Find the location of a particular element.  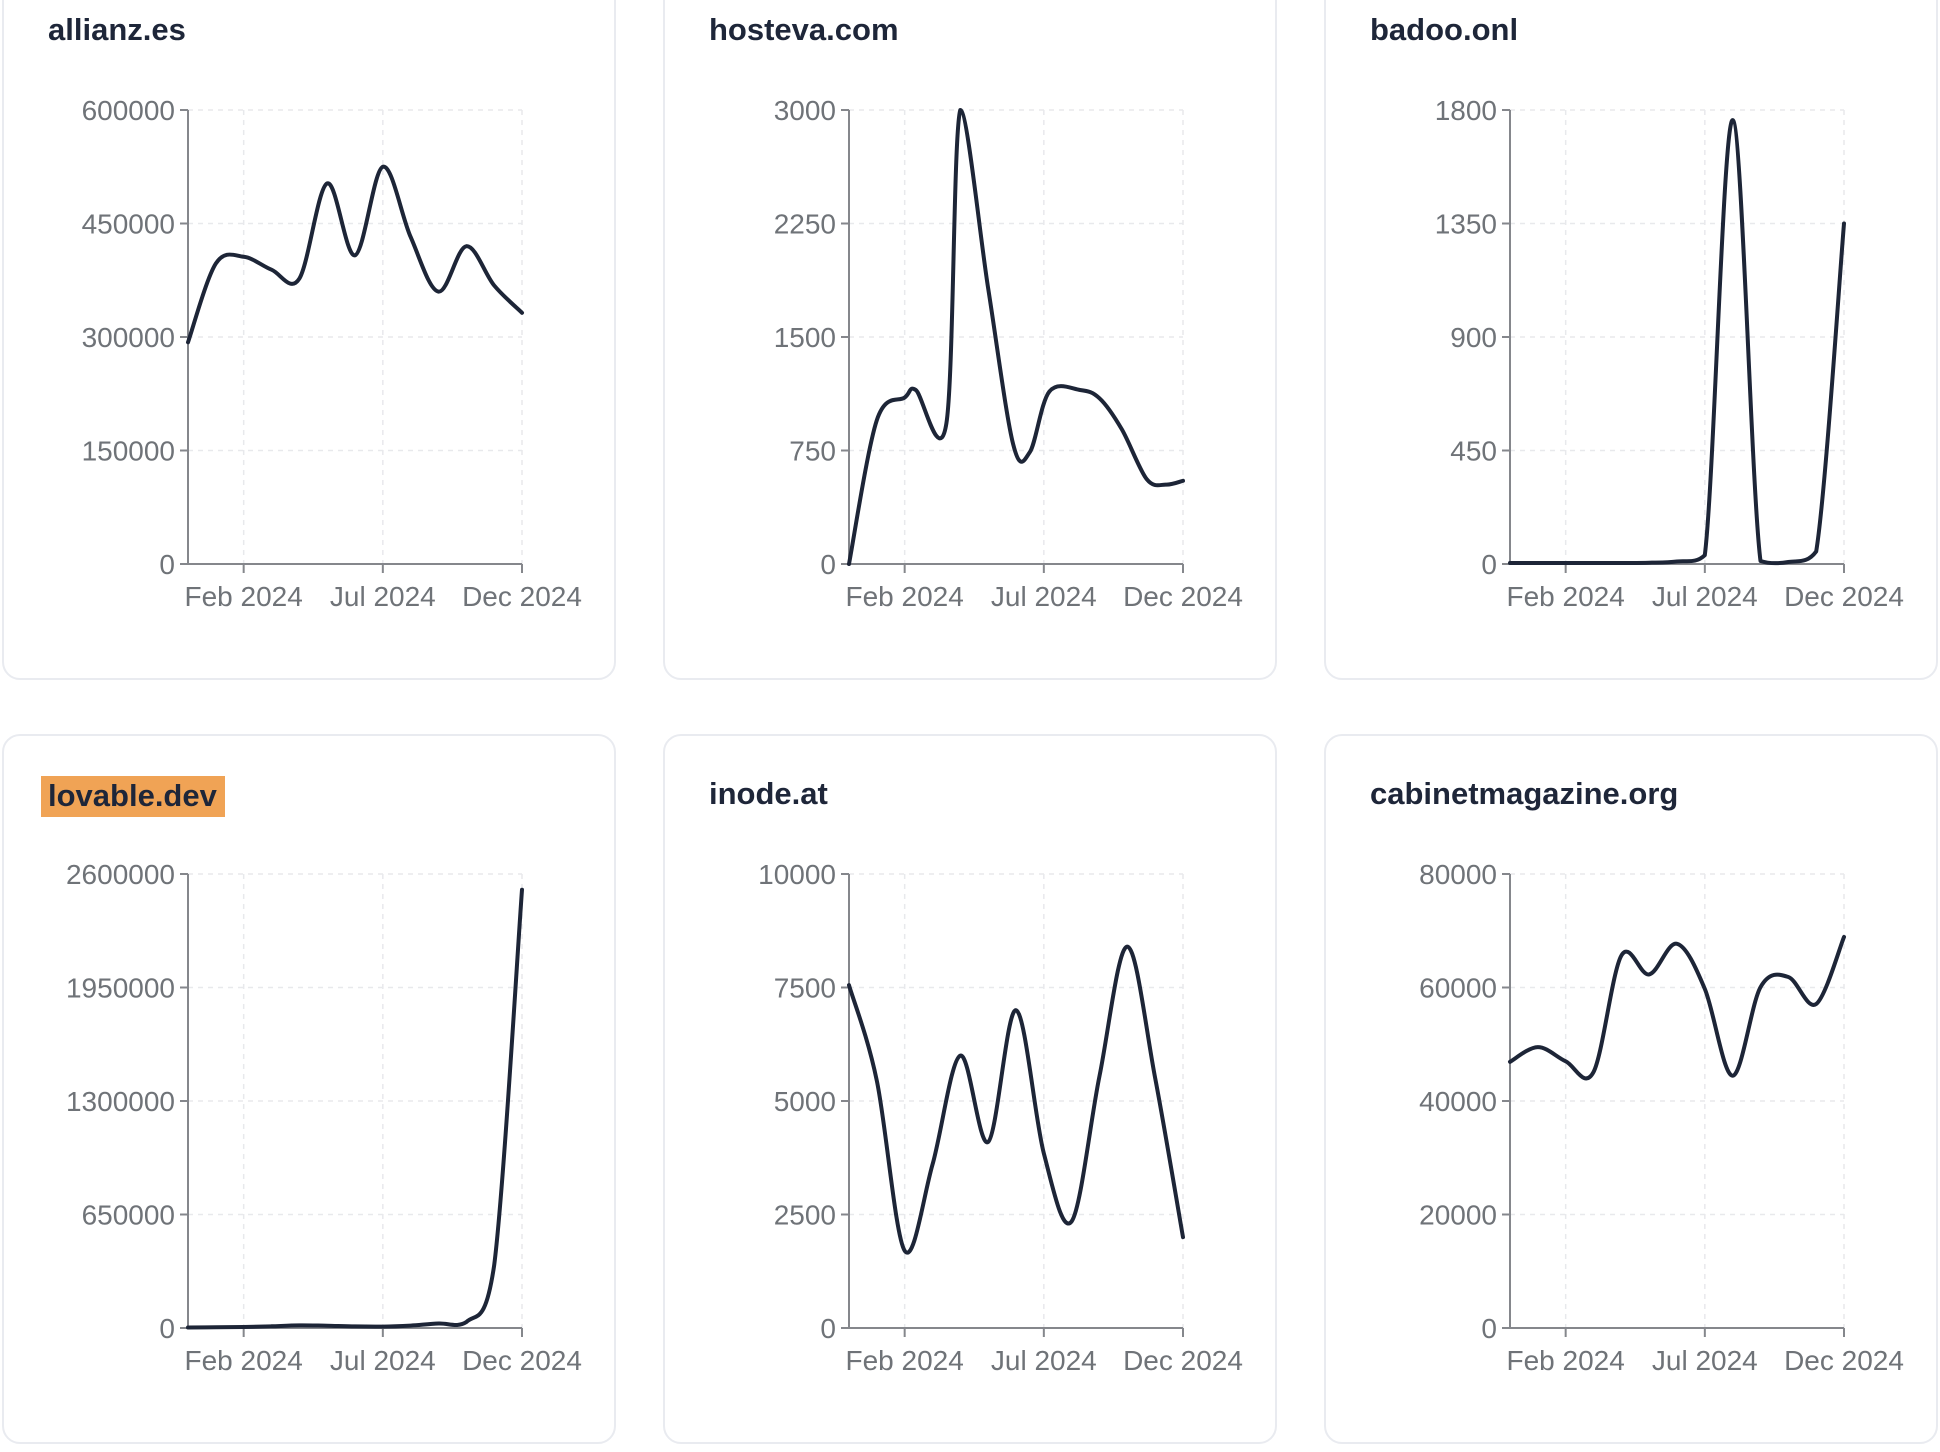

traffic-line-chart: 0 750 1500 2250 3000 Feb 2024 Jul 2024 Dec 2024 is located at coordinates (1008, 353).